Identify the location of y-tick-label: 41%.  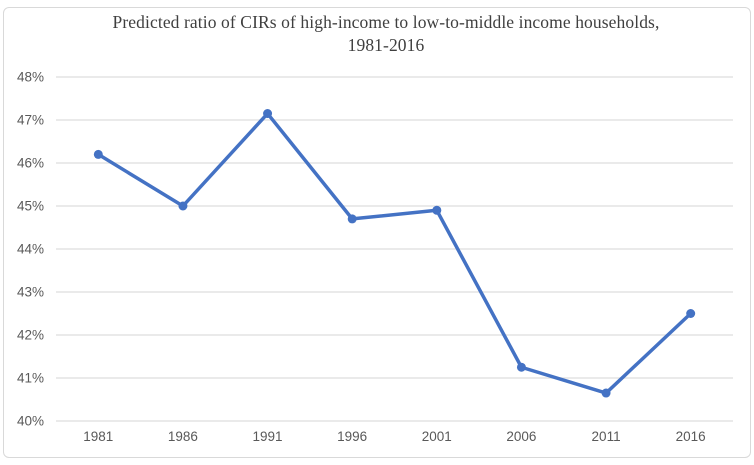
(30, 378).